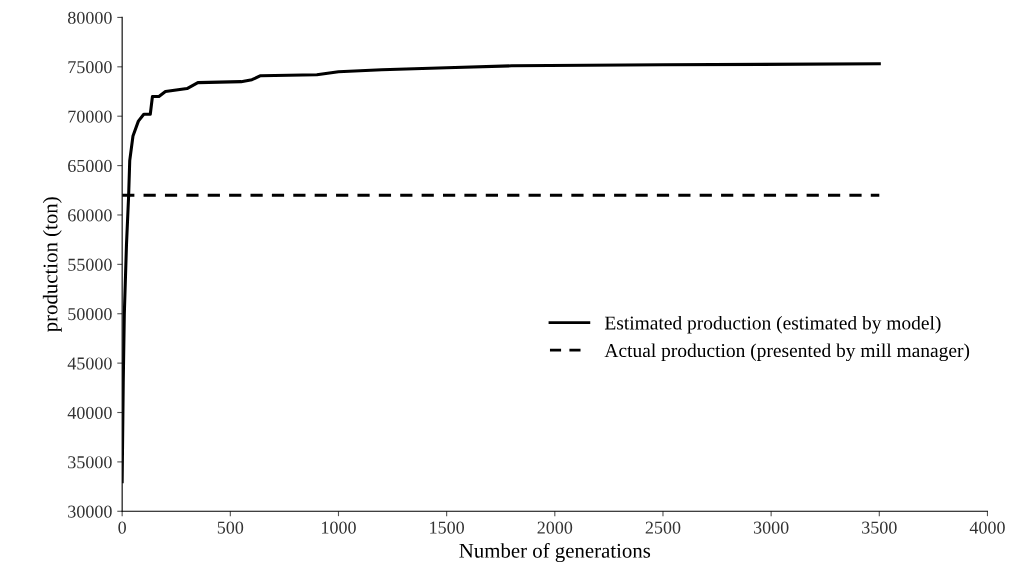 This screenshot has width=1018, height=581. What do you see at coordinates (90, 264) in the screenshot?
I see `y-tick-label: 55000` at bounding box center [90, 264].